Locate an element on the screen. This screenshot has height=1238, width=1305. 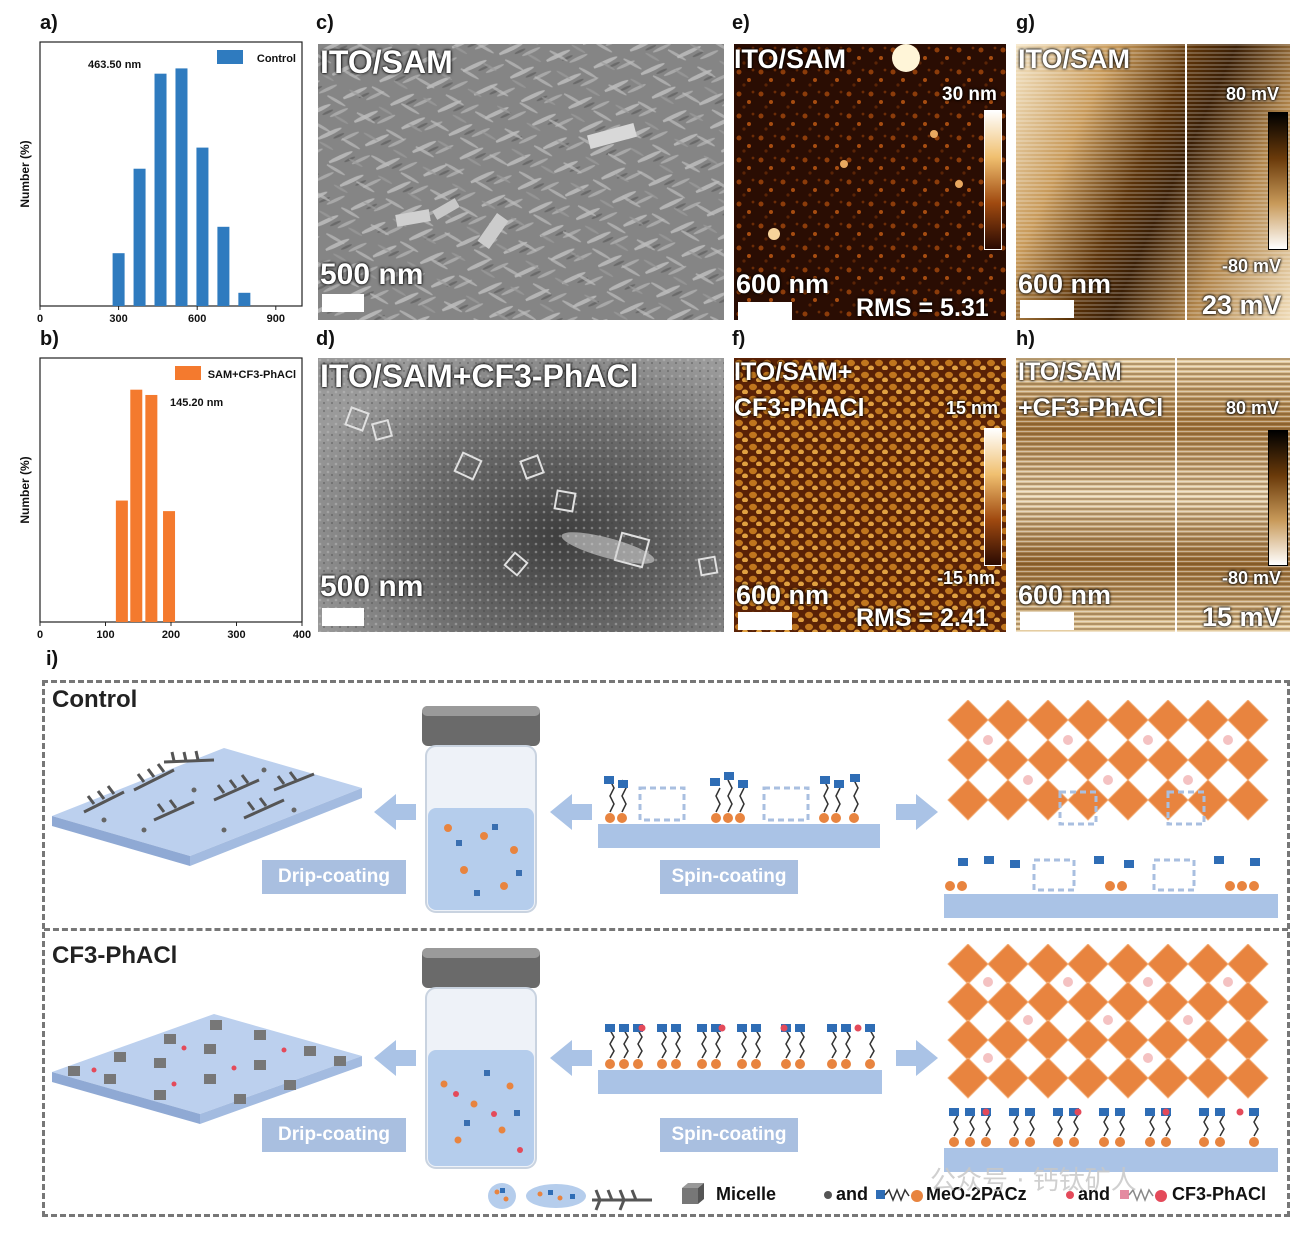
afm-title-control: ITO/SAM is located at coordinates (790, 59).